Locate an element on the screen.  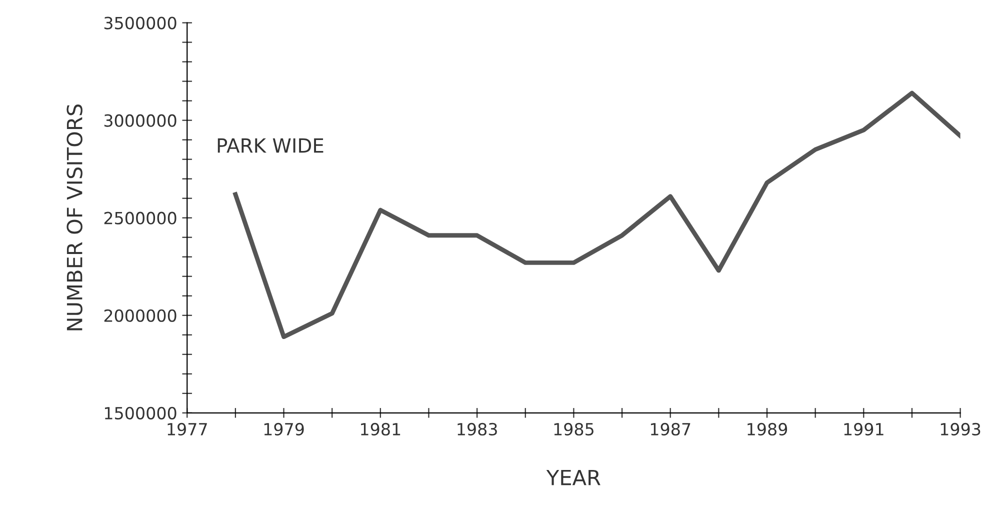
x-tick-label: 1987 is located at coordinates (670, 429).